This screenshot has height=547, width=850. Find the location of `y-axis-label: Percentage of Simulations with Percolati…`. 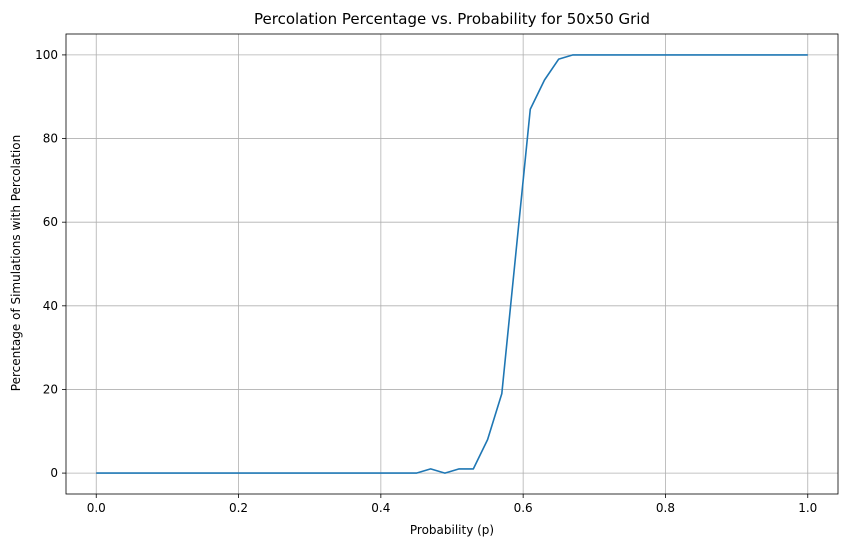

y-axis-label: Percentage of Simulations with Percolati… is located at coordinates (16, 263).